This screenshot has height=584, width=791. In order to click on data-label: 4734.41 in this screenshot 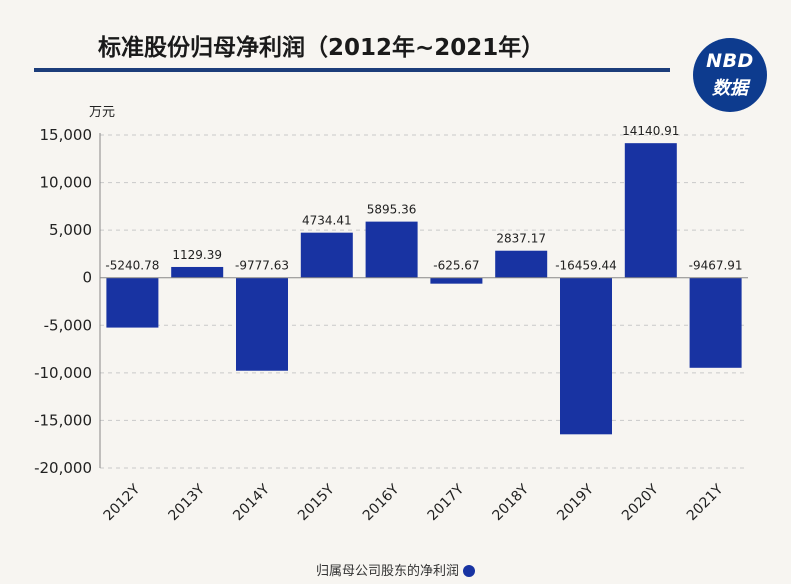, I will do `click(327, 221)`.